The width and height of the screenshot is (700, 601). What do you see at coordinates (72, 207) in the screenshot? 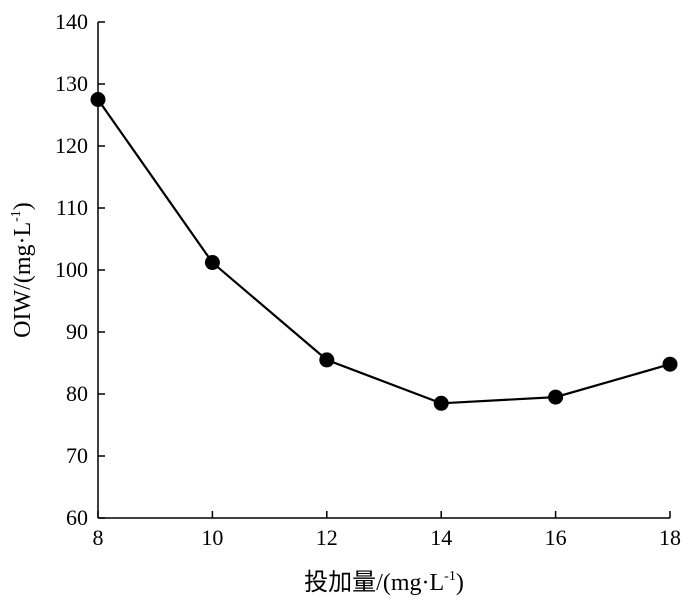
I see `y-tick-label: 110` at bounding box center [72, 207].